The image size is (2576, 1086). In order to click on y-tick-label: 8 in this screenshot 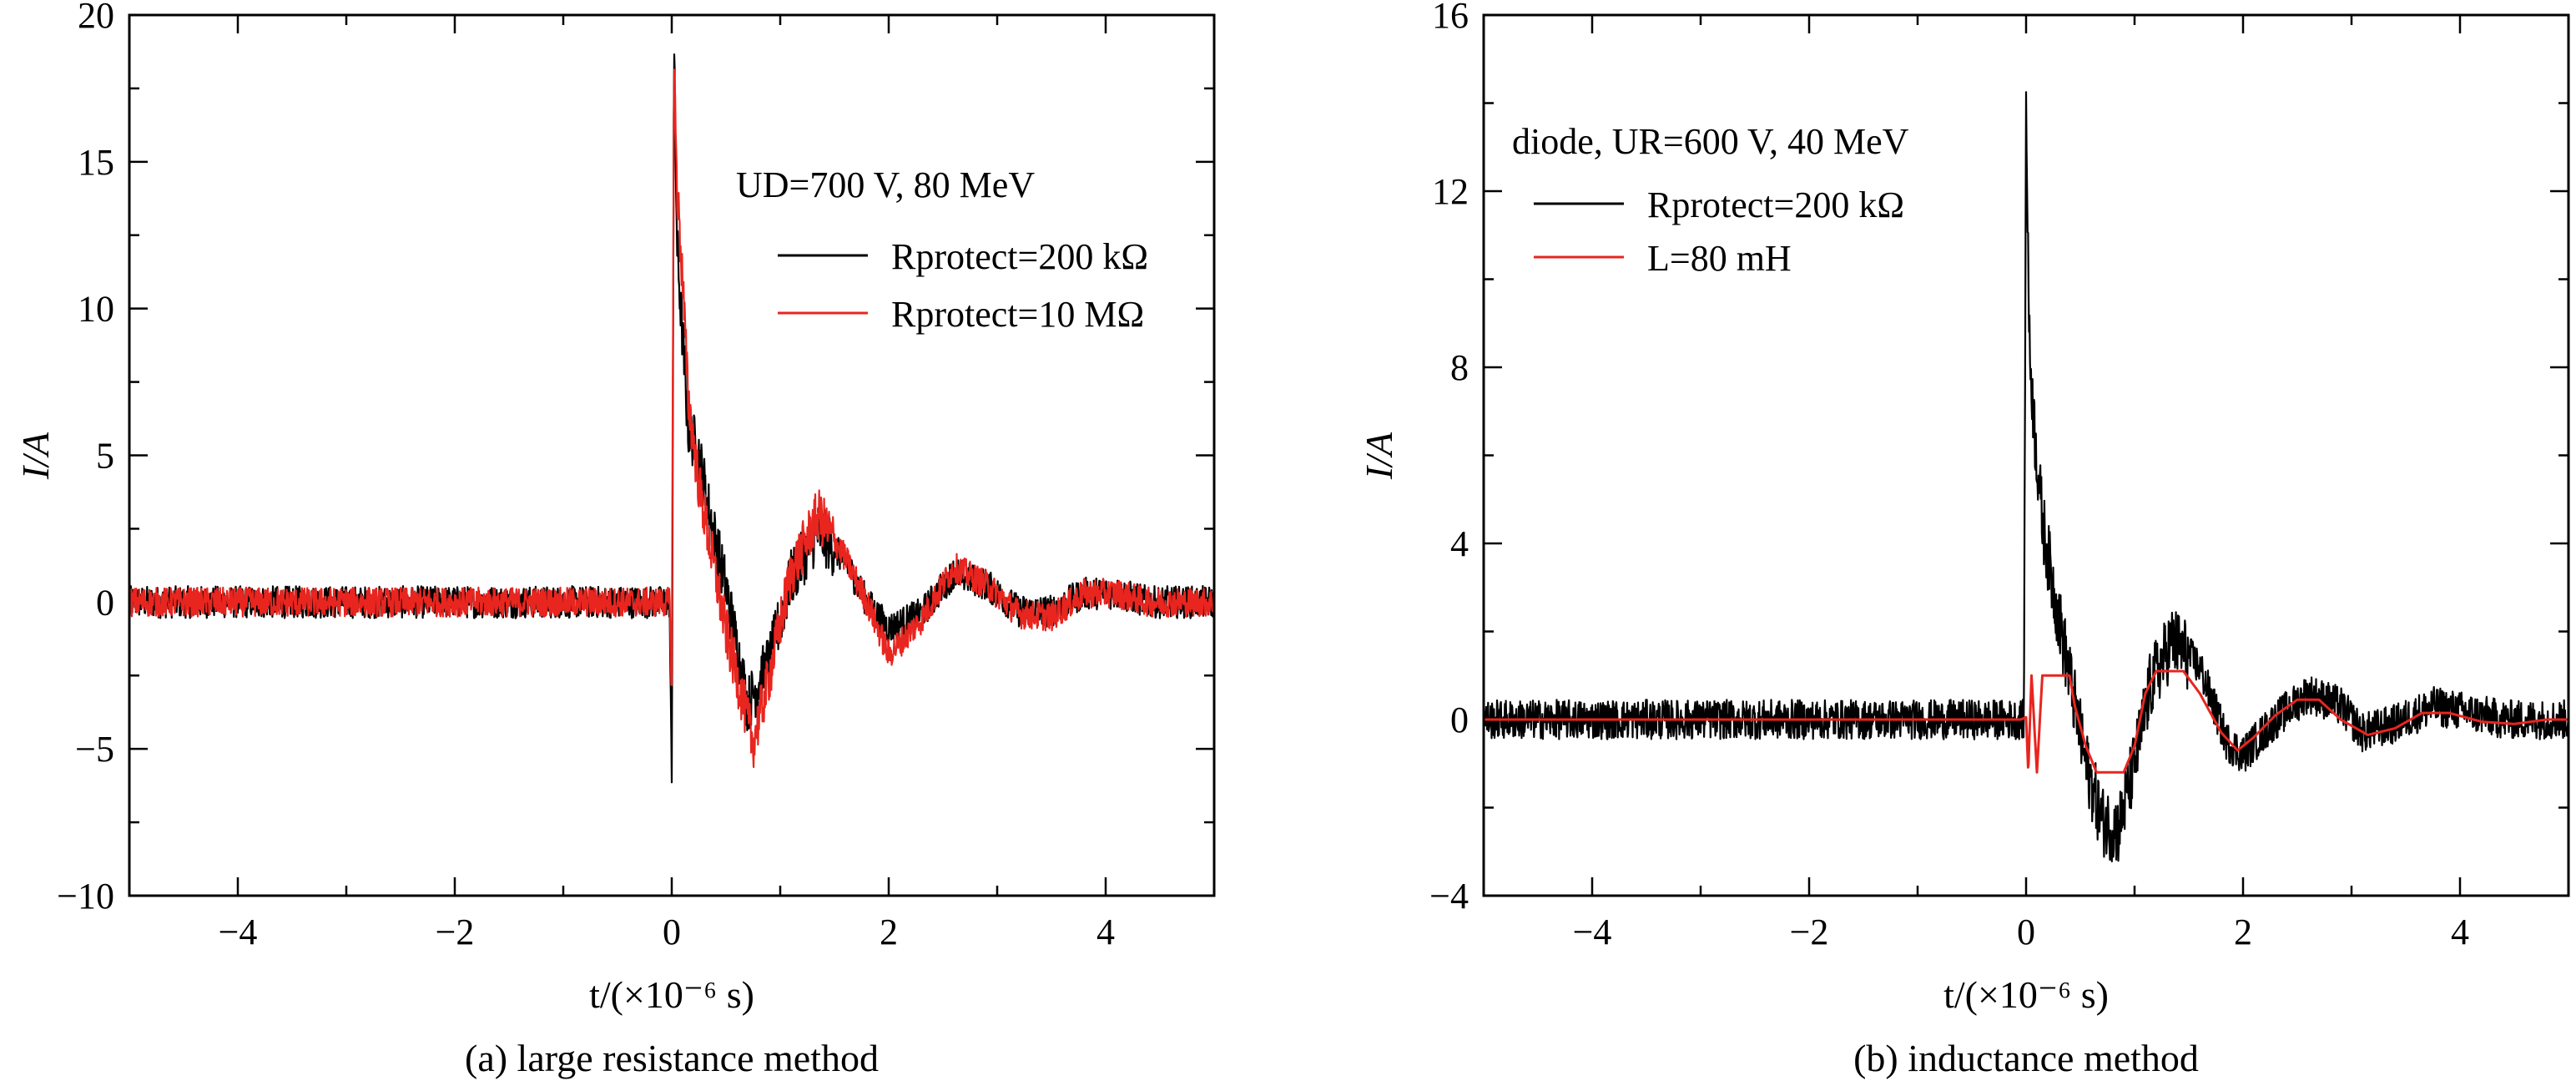, I will do `click(1459, 368)`.